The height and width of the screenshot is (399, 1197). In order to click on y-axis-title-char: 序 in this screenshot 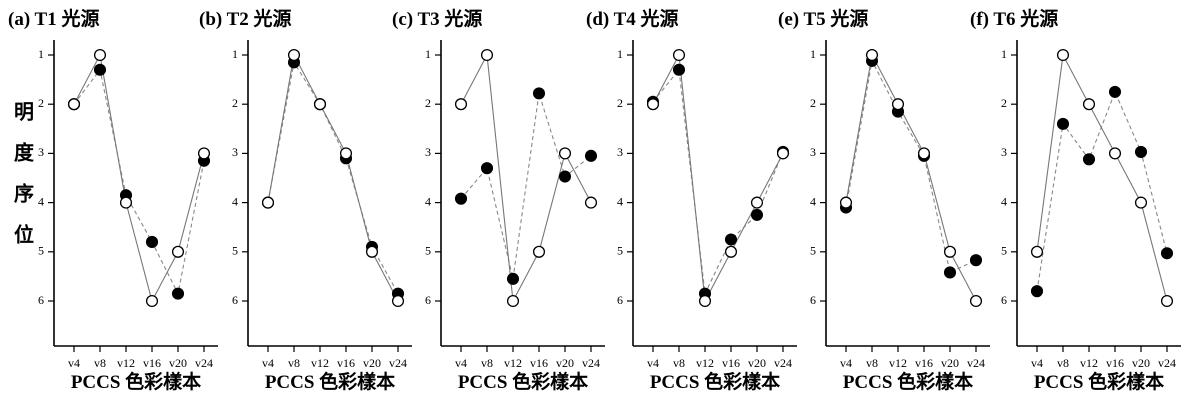, I will do `click(24, 194)`.